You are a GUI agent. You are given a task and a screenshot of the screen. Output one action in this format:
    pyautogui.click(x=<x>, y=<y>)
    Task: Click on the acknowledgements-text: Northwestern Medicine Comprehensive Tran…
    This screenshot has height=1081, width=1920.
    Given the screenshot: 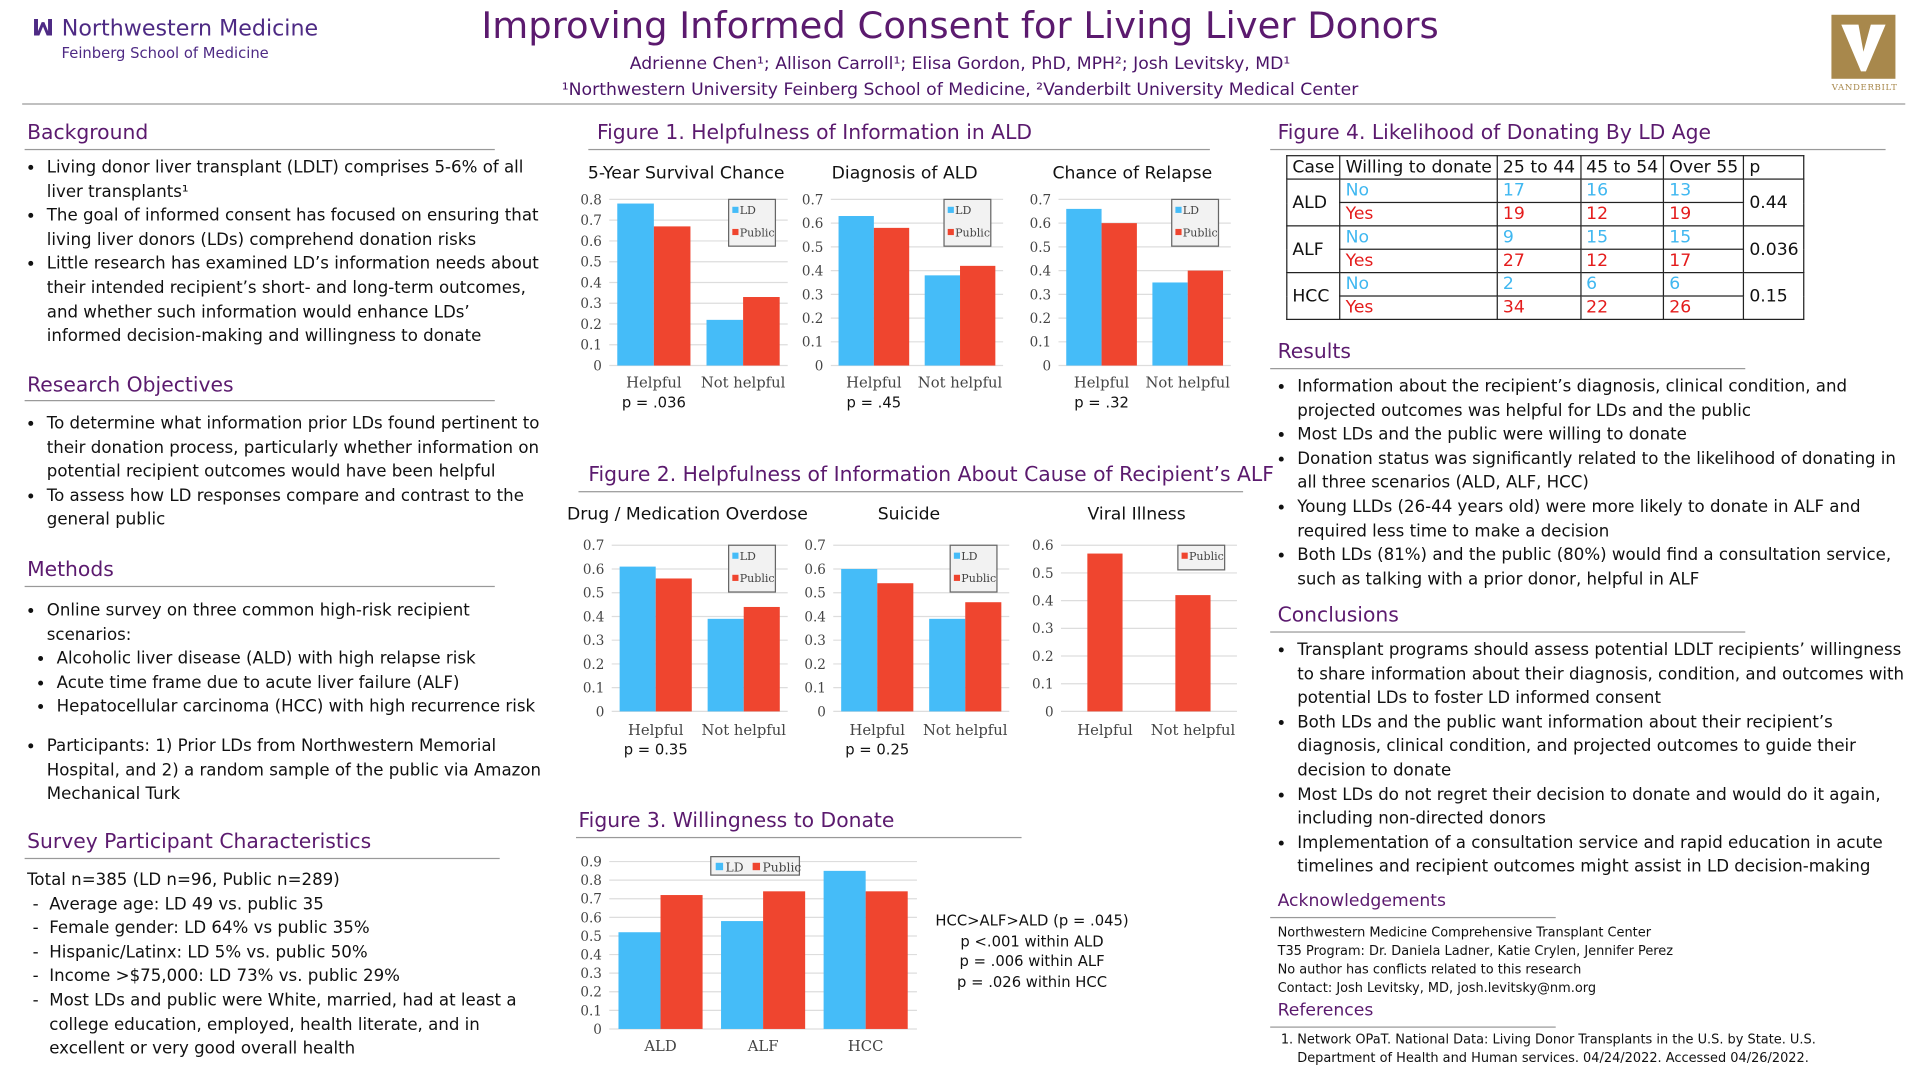 What is the action you would take?
    pyautogui.click(x=1475, y=961)
    